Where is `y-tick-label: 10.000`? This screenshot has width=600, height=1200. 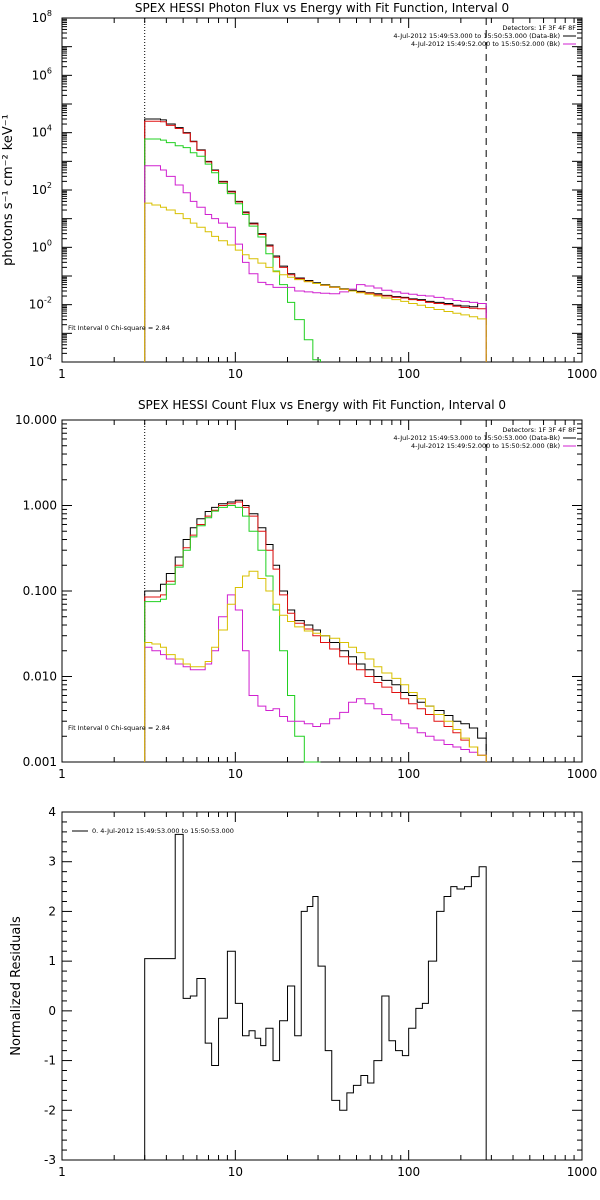 y-tick-label: 10.000 is located at coordinates (36, 420).